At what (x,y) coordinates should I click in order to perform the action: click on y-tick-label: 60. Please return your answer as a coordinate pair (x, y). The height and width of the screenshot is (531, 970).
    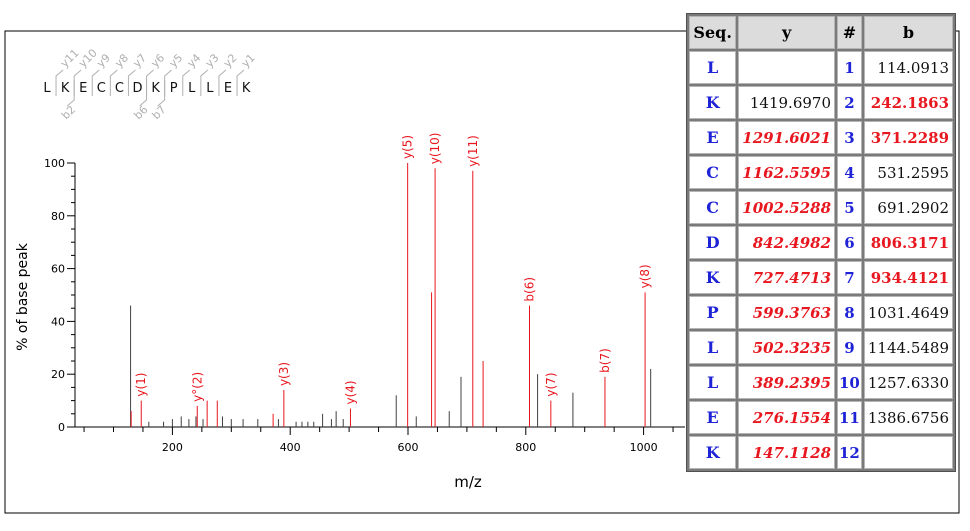
    Looking at the image, I should click on (58, 269).